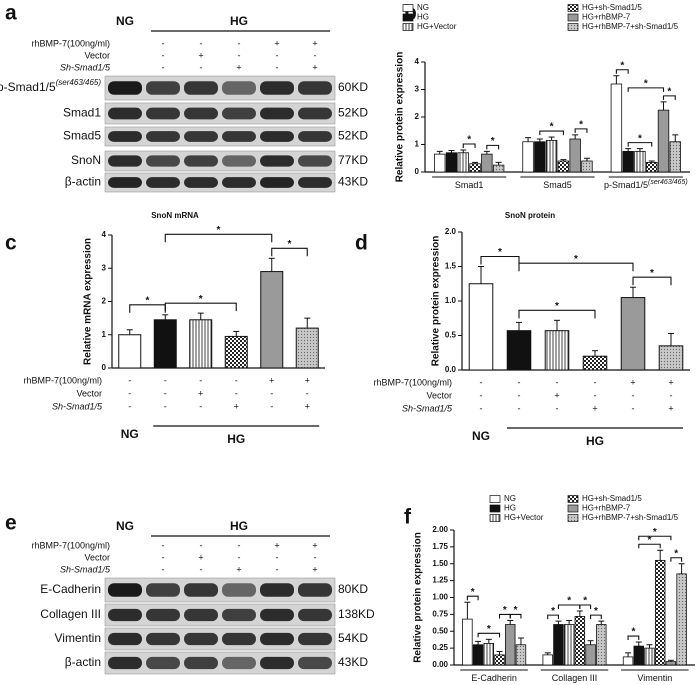 The image size is (700, 685). Describe the element at coordinates (86, 160) in the screenshot. I see `row-name: SnoN` at that location.